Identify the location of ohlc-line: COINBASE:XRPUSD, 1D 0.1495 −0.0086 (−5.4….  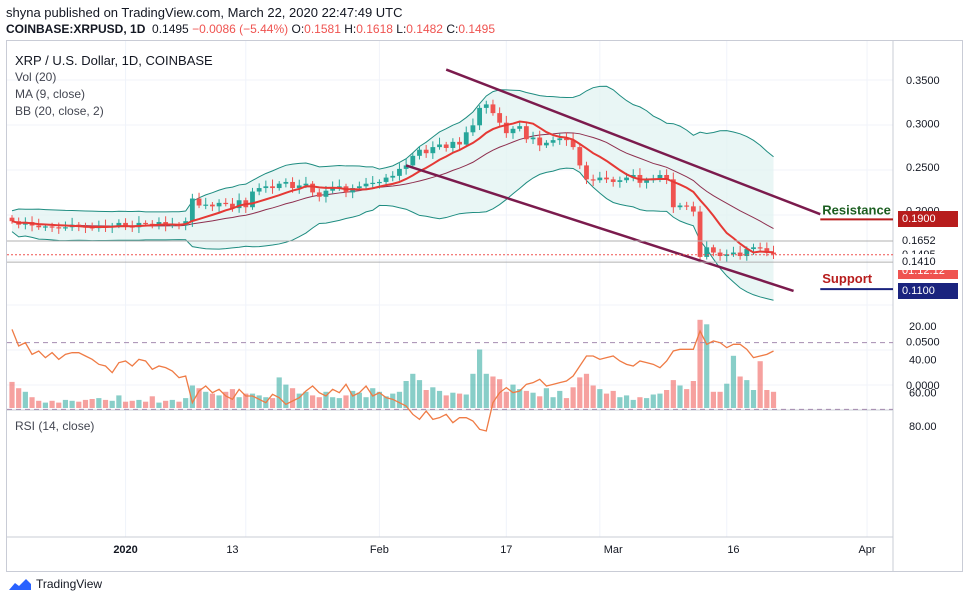
(251, 29).